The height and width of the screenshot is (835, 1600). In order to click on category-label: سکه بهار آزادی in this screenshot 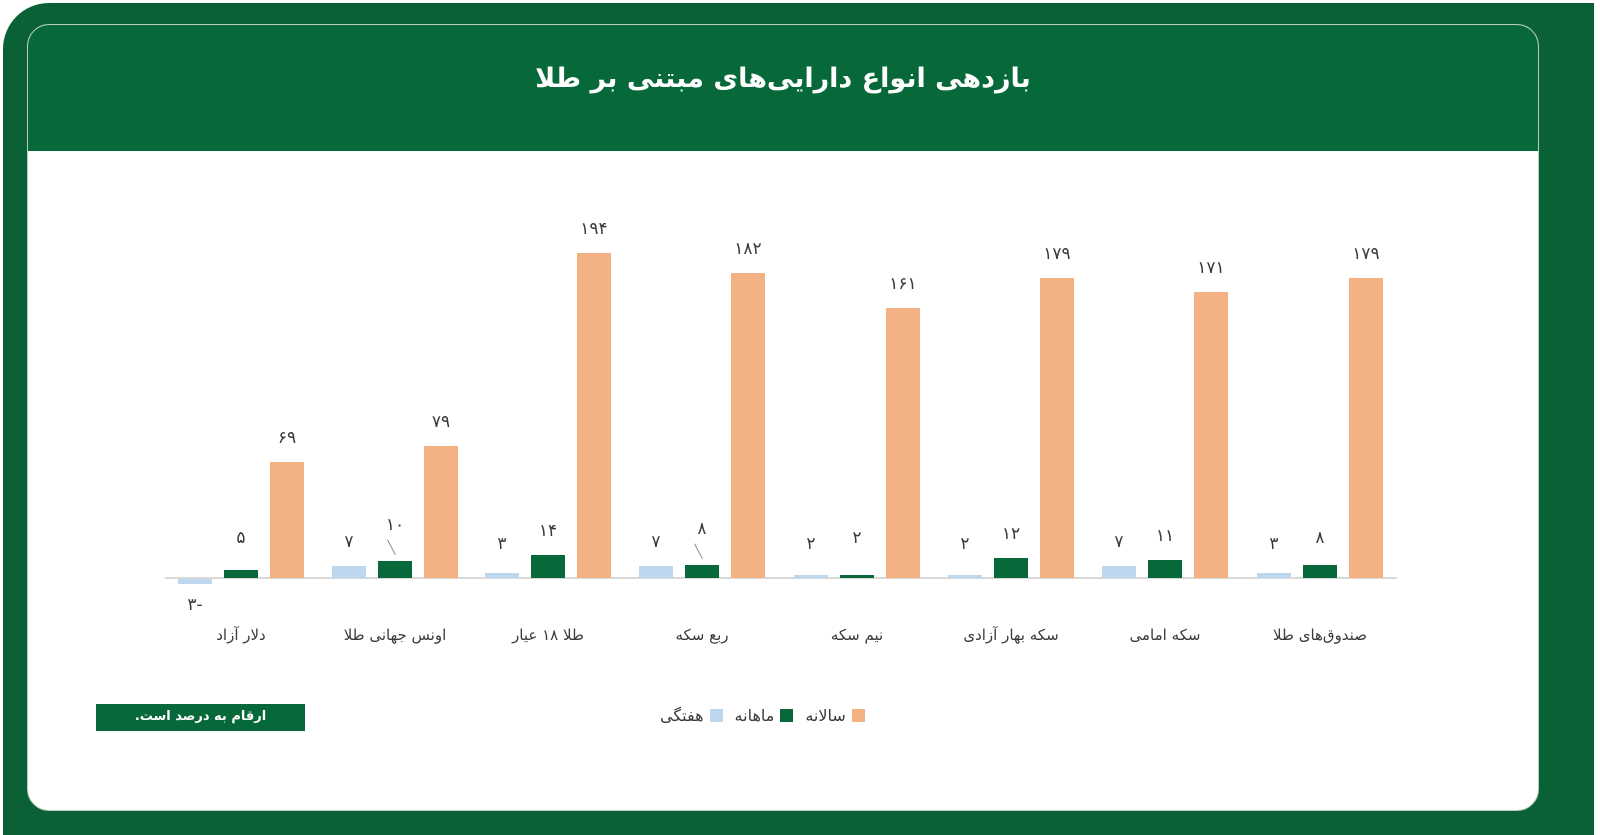, I will do `click(1011, 635)`.